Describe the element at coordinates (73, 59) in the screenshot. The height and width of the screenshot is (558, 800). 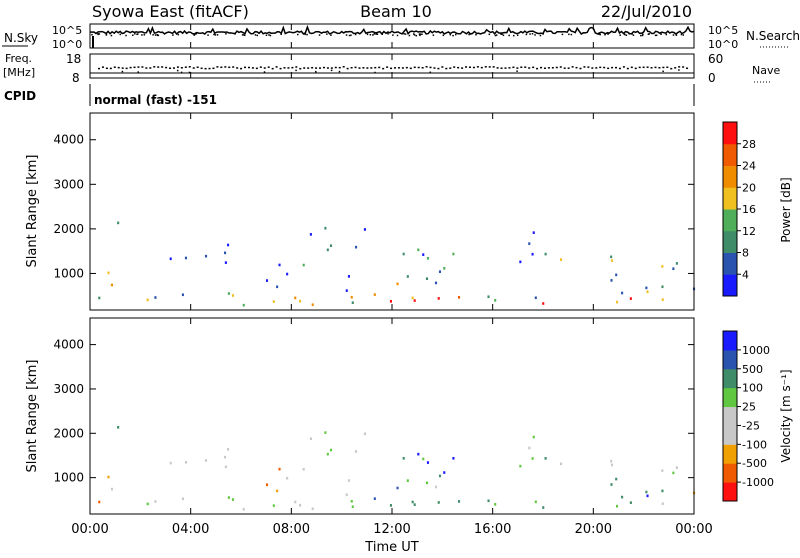
I see `freq-tick-high: 18` at that location.